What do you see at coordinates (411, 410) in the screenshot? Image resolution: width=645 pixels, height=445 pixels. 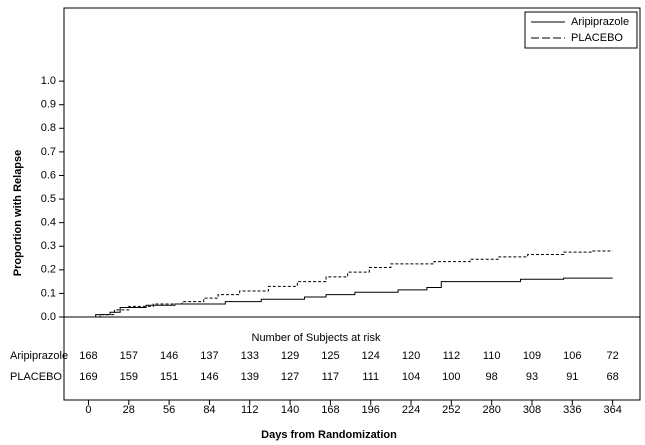 I see `x-tick-label: 224` at bounding box center [411, 410].